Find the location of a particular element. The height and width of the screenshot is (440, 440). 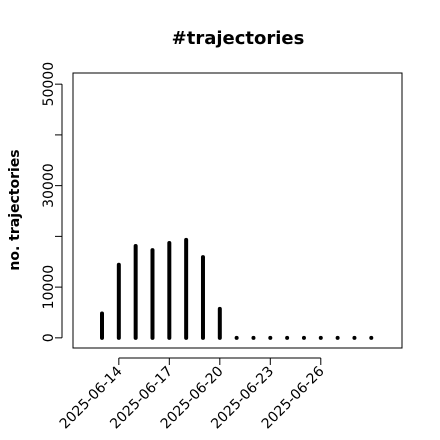

y-tick-label: 0 is located at coordinates (49, 337).